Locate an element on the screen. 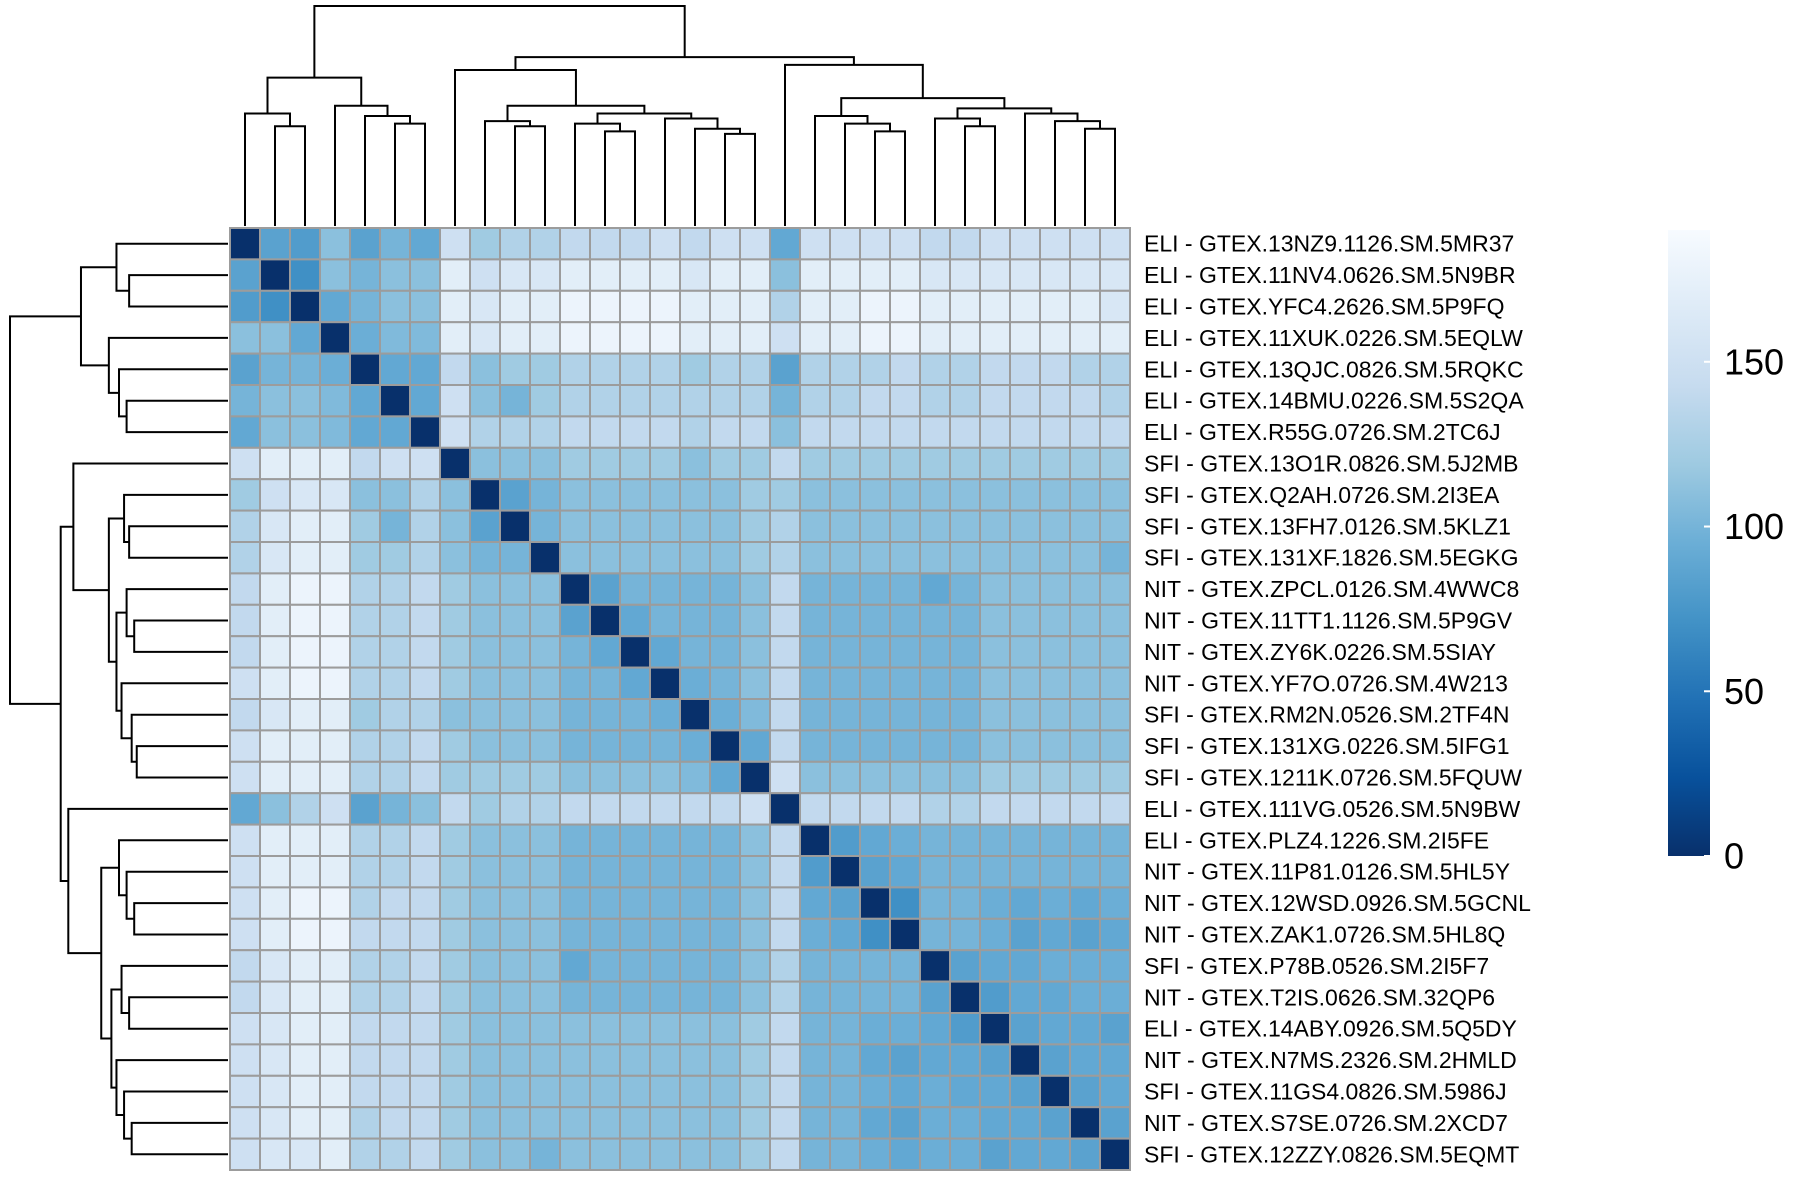 Image resolution: width=1800 pixels, height=1200 pixels. row-label: ELI - GTEX.11XUK.0226.SM.5EQLW is located at coordinates (1333, 338).